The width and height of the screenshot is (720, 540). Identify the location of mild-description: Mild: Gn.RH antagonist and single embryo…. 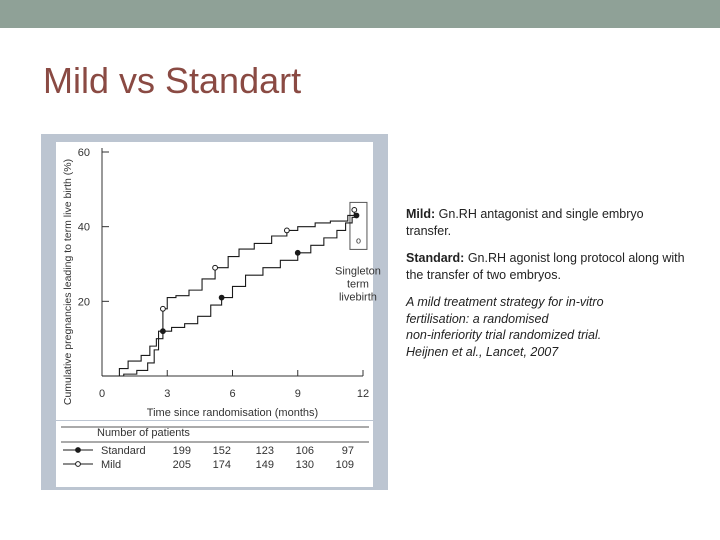
(546, 222).